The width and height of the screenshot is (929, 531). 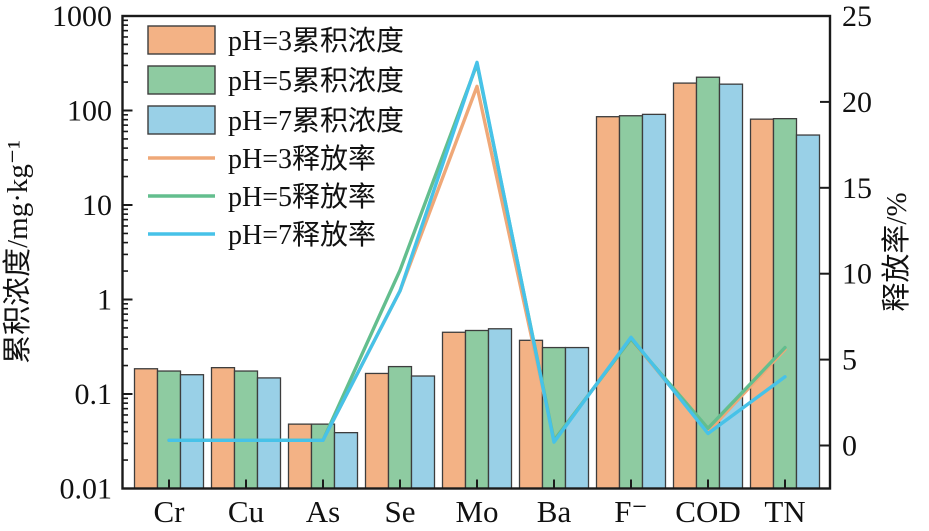 What do you see at coordinates (849, 446) in the screenshot?
I see `right-tick-label: 0` at bounding box center [849, 446].